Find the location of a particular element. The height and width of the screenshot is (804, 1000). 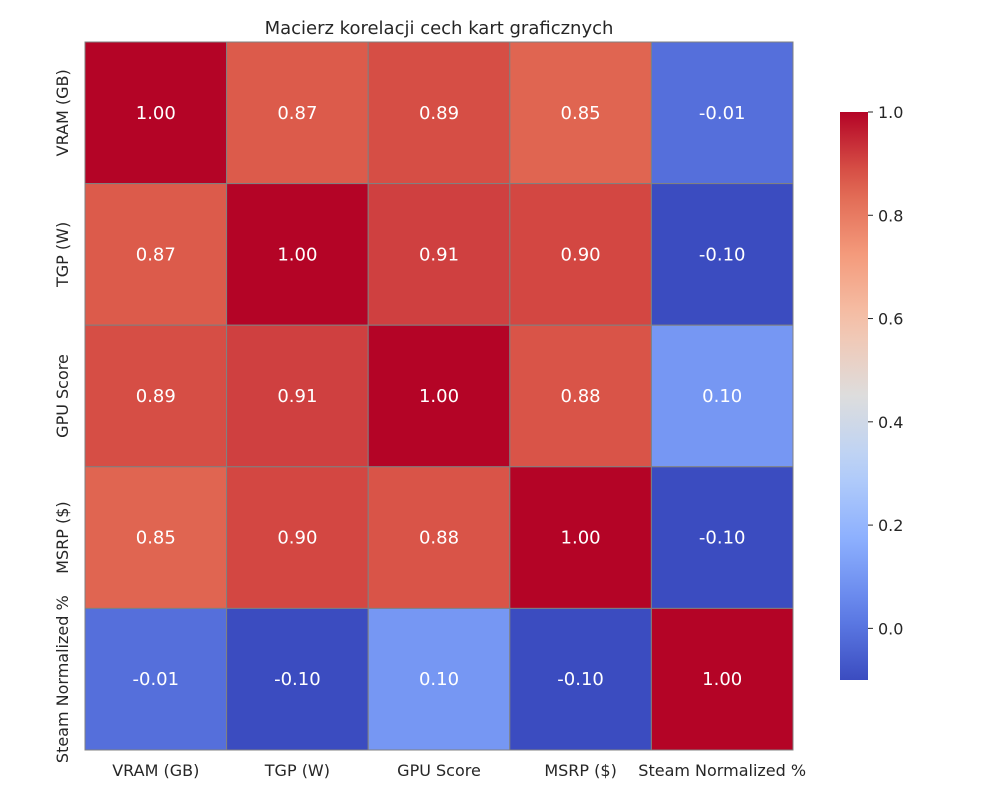

colorbar: 0.0 0.2 0.4 0.6 0.8 1.0 is located at coordinates (871, 391).